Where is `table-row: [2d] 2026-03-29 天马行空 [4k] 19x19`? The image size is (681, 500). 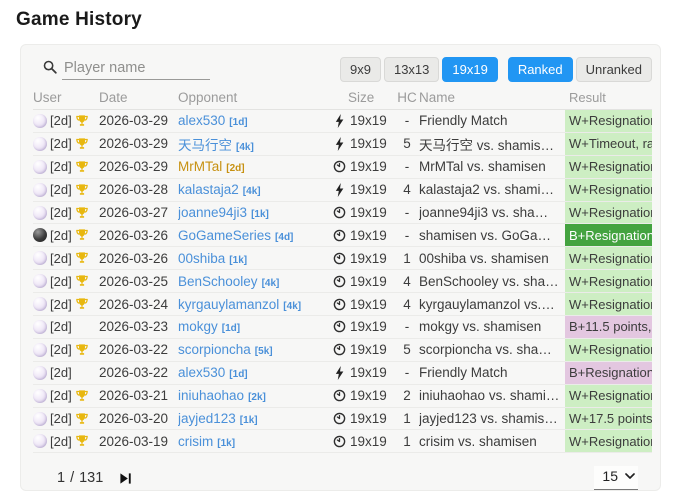 table-row: [2d] 2026-03-29 天马行空 [4k] 19x19 is located at coordinates (342, 144).